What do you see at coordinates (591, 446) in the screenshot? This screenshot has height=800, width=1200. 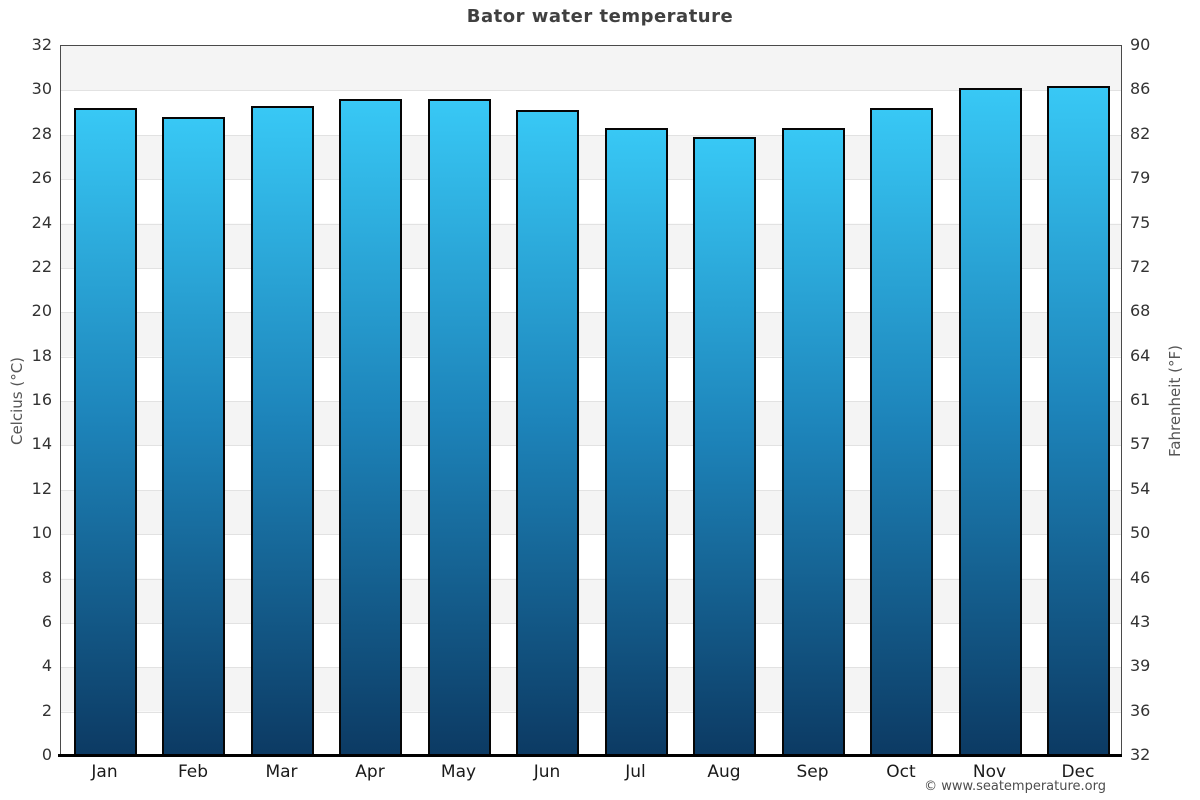 I see `gridline-14c` at bounding box center [591, 446].